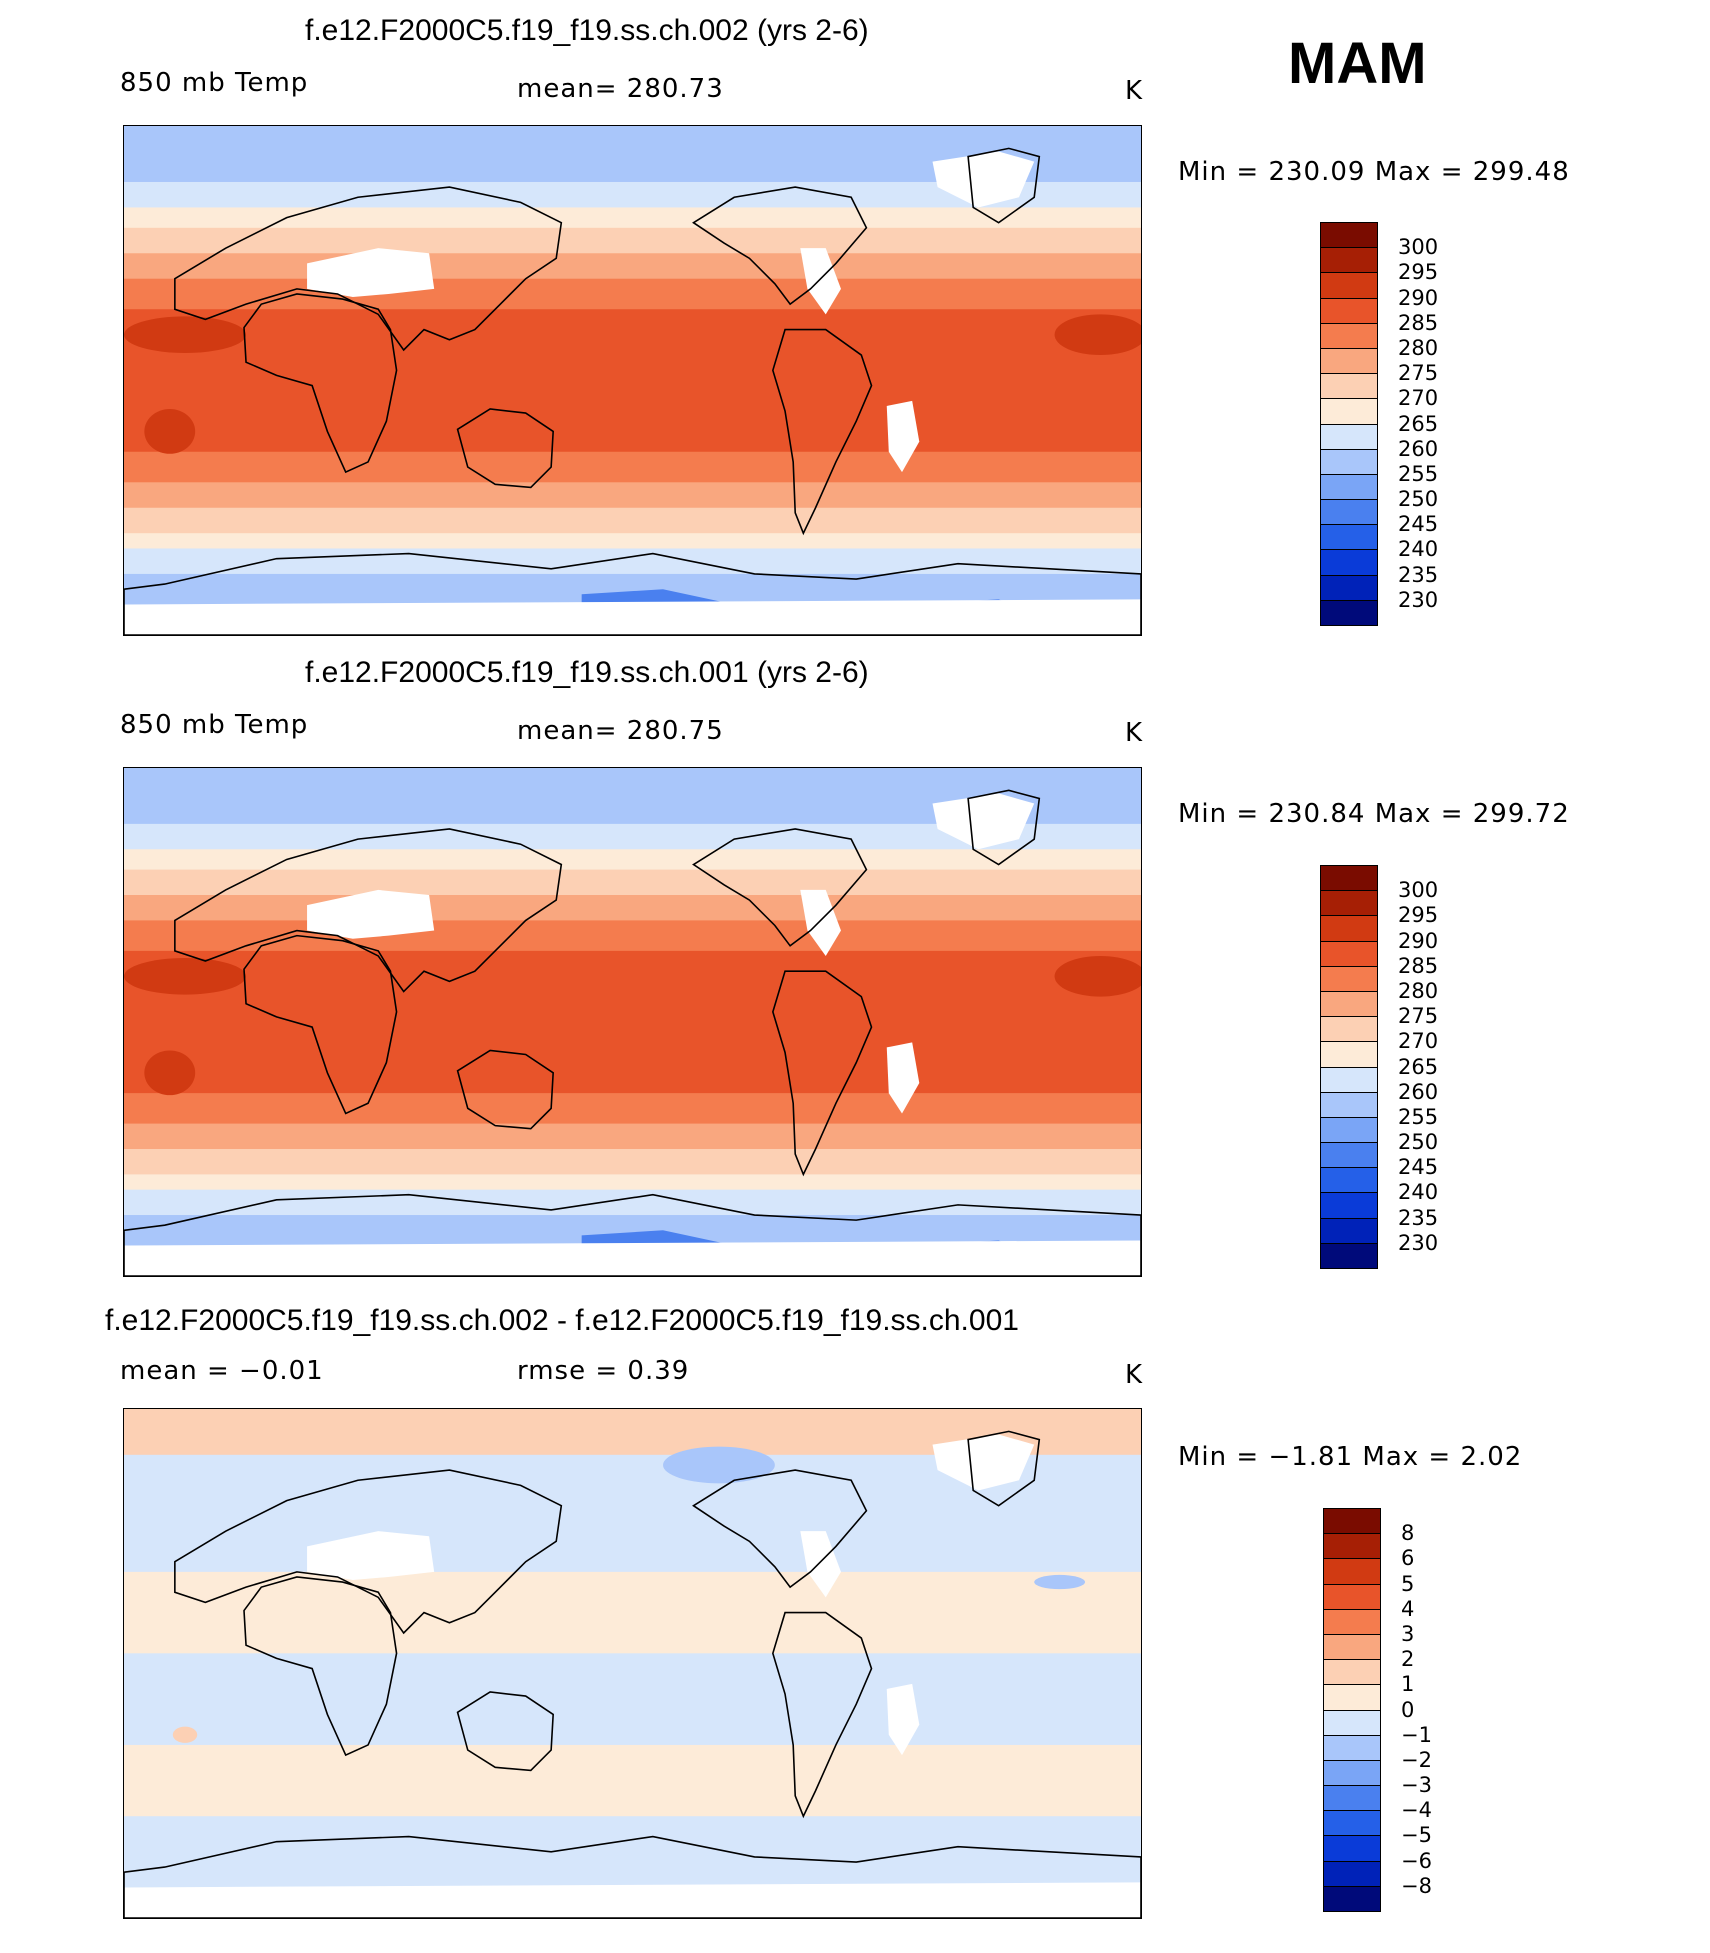 This screenshot has height=1953, width=1710. I want to click on colorbar-tick-label: −6, so click(1416, 1860).